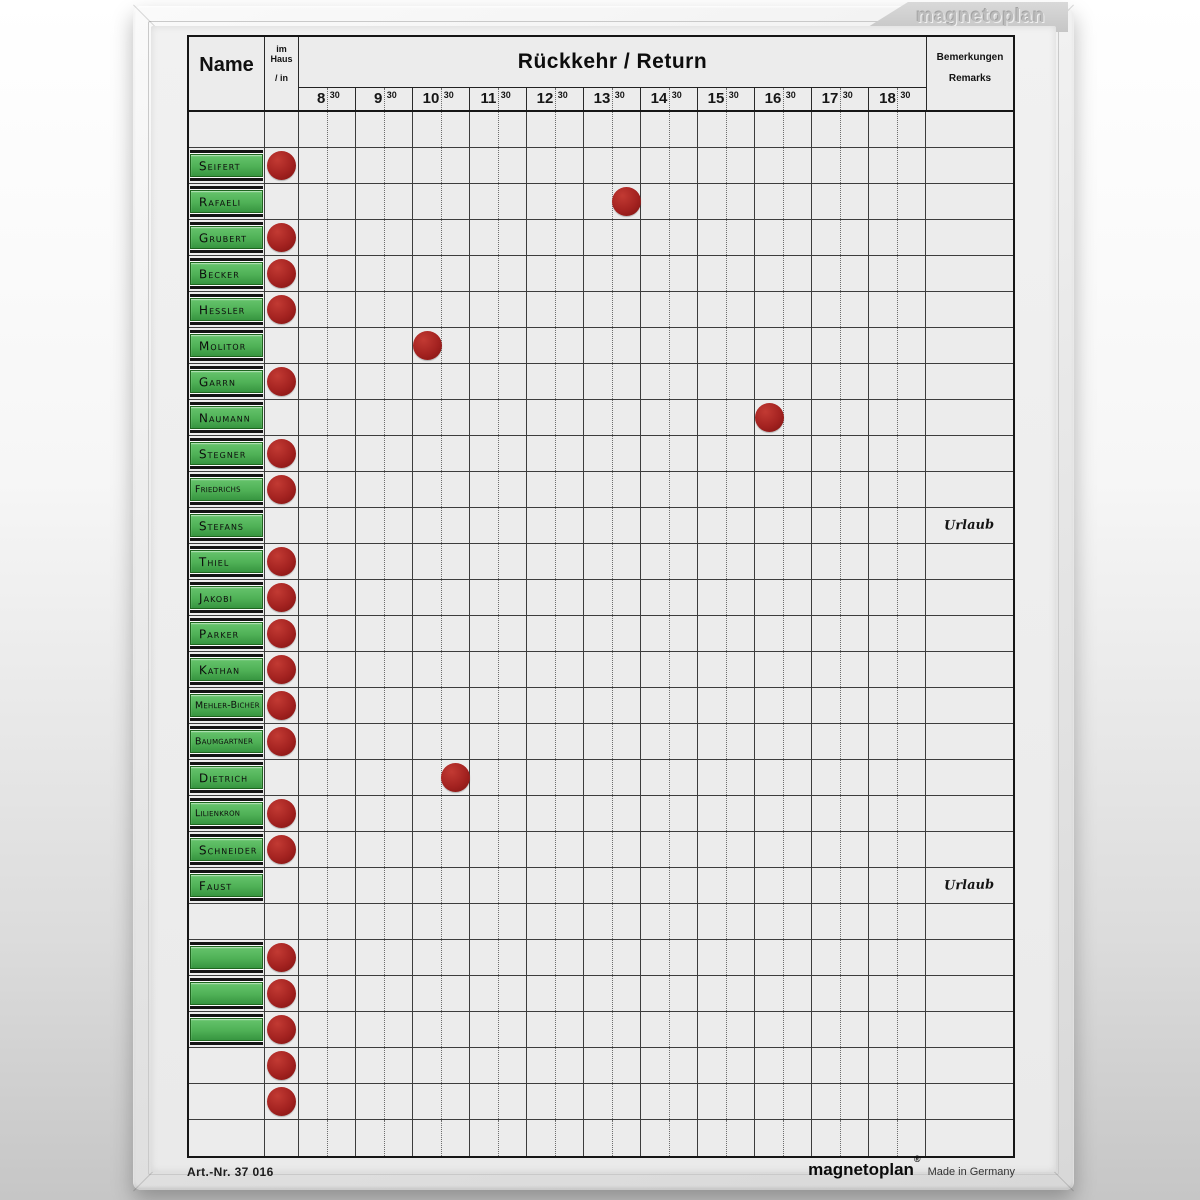 The width and height of the screenshot is (1200, 1200). What do you see at coordinates (226, 741) in the screenshot?
I see `name-tag: Baumgartner` at bounding box center [226, 741].